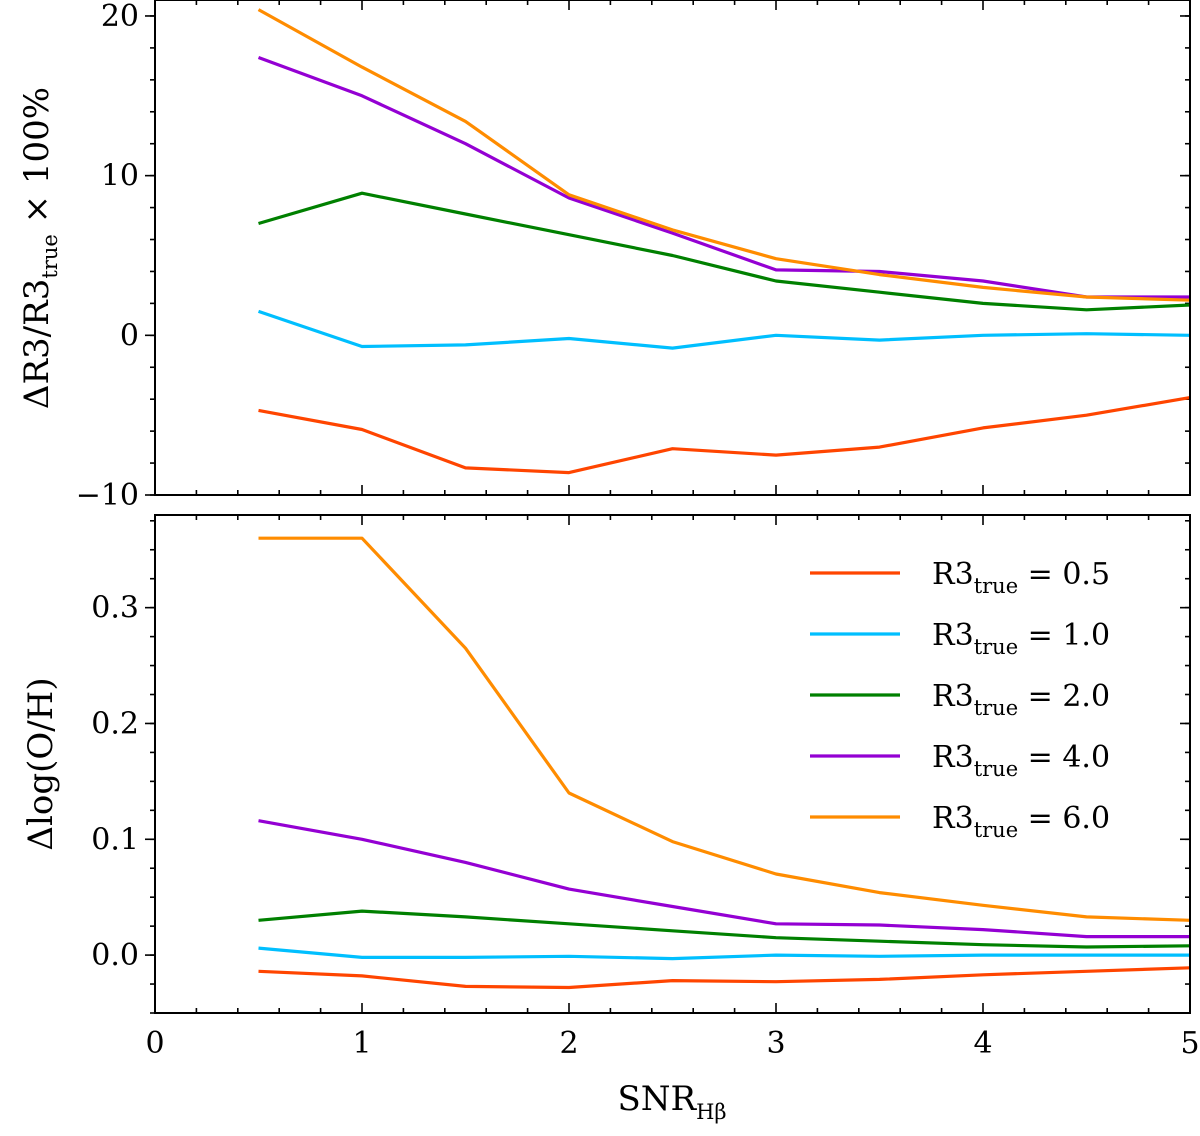 The height and width of the screenshot is (1136, 1200). What do you see at coordinates (154, 1043) in the screenshot?
I see `x-tick-label: 0` at bounding box center [154, 1043].